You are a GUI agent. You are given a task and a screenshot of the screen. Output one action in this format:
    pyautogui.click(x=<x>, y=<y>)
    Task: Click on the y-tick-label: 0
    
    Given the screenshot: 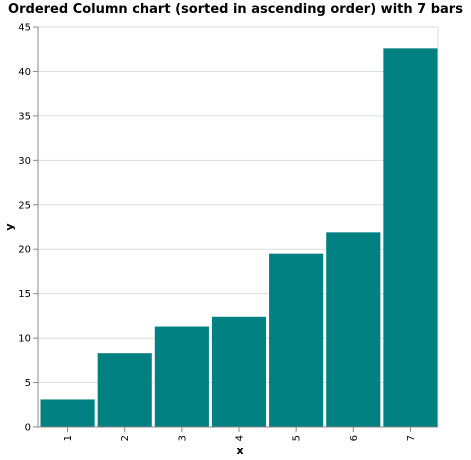 What is the action you would take?
    pyautogui.click(x=28, y=428)
    